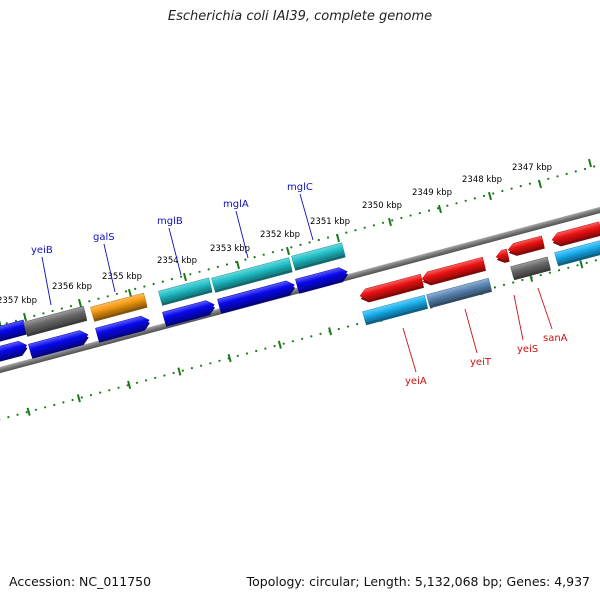  What do you see at coordinates (170, 221) in the screenshot?
I see `gene-label-text: mglB` at bounding box center [170, 221].